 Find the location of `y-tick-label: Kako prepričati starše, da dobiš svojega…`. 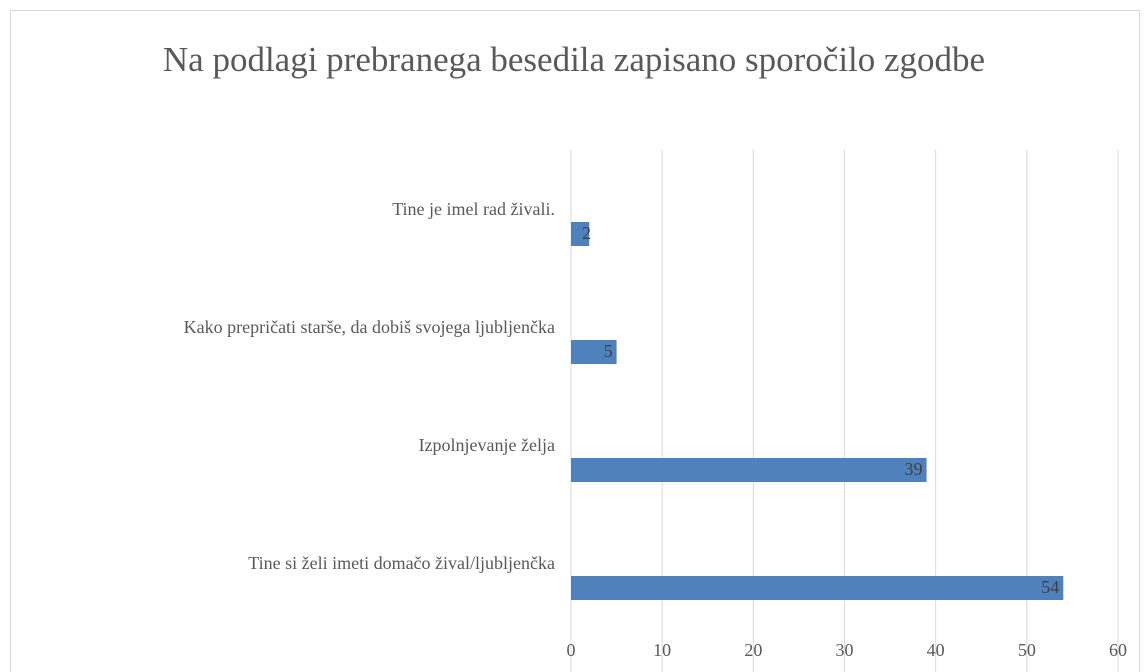

y-tick-label: Kako prepričati starše, da dobiš svojega… is located at coordinates (369, 327).